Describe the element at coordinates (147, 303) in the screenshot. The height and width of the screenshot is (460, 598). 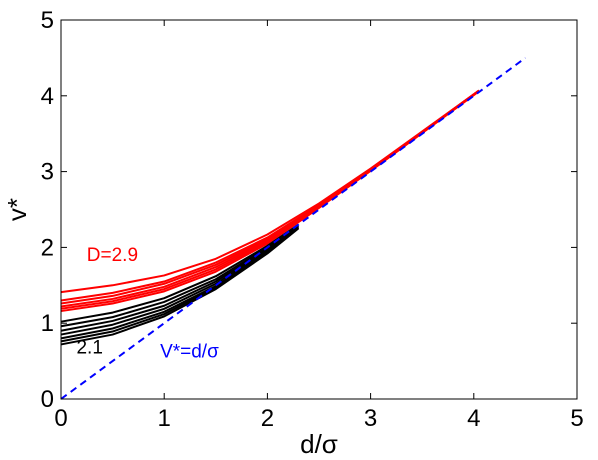
I see `annotation-layer: D=2.9 2.1 V*=d/σ` at that location.